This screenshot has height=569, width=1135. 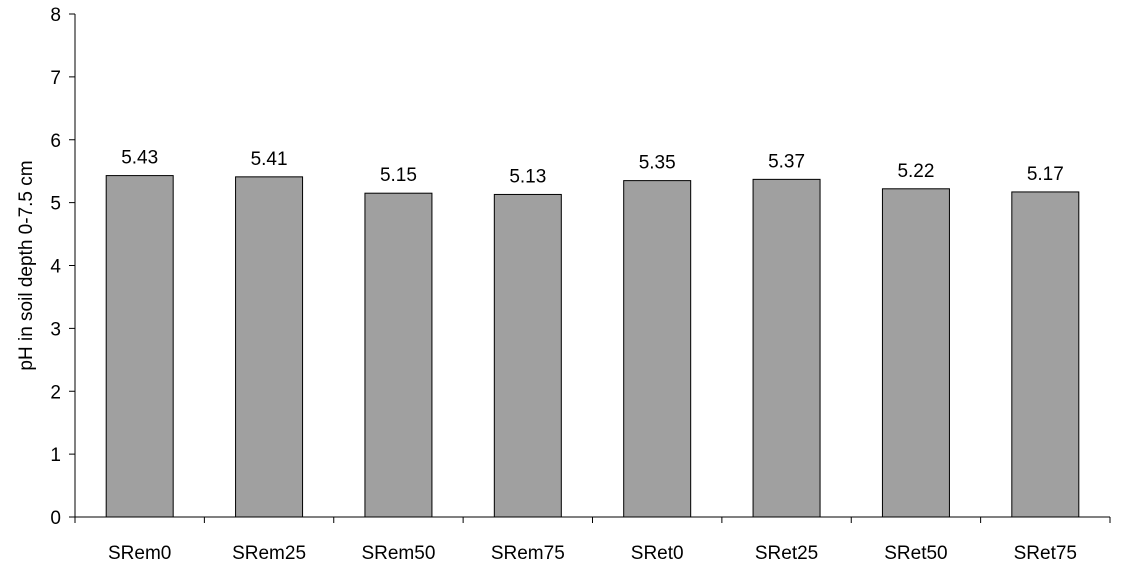 I want to click on x-tick-label: SRem25, so click(x=269, y=553).